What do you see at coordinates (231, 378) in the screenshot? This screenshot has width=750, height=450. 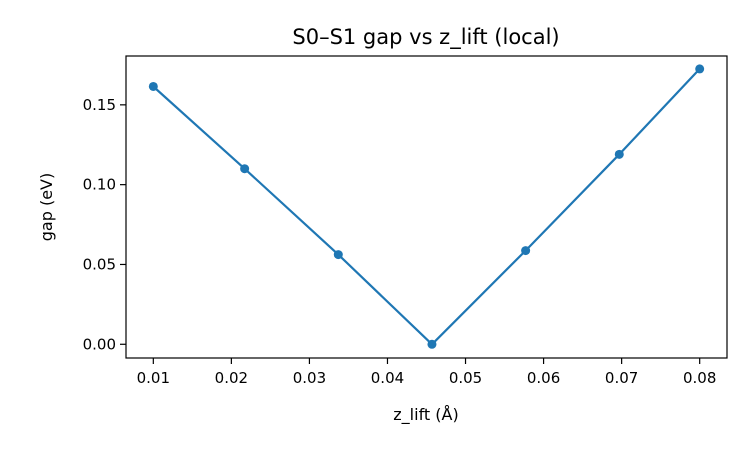 I see `x-tick-label: 0.02` at bounding box center [231, 378].